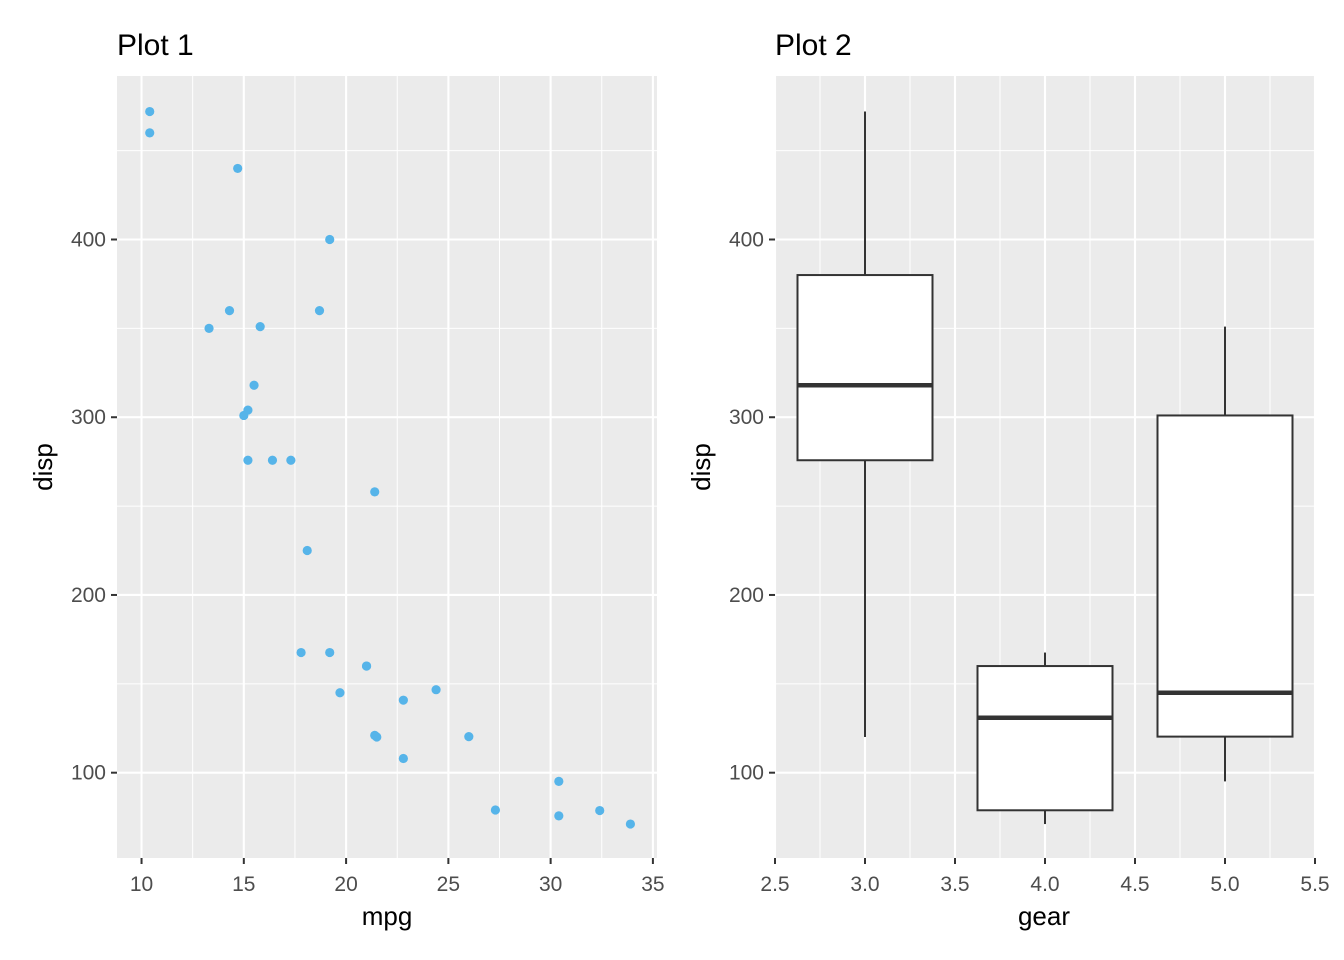 Image resolution: width=1344 pixels, height=960 pixels. What do you see at coordinates (954, 884) in the screenshot?
I see `plot-2-x-tick-label: 3.5` at bounding box center [954, 884].